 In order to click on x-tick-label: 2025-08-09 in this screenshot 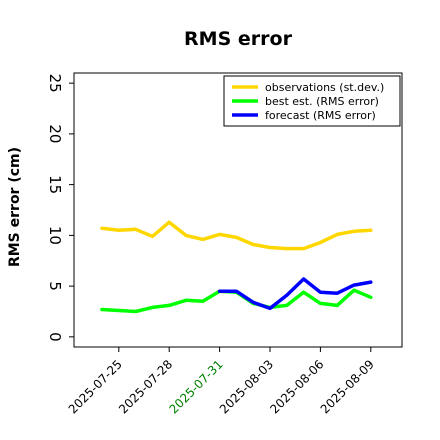, I will do `click(347, 386)`.